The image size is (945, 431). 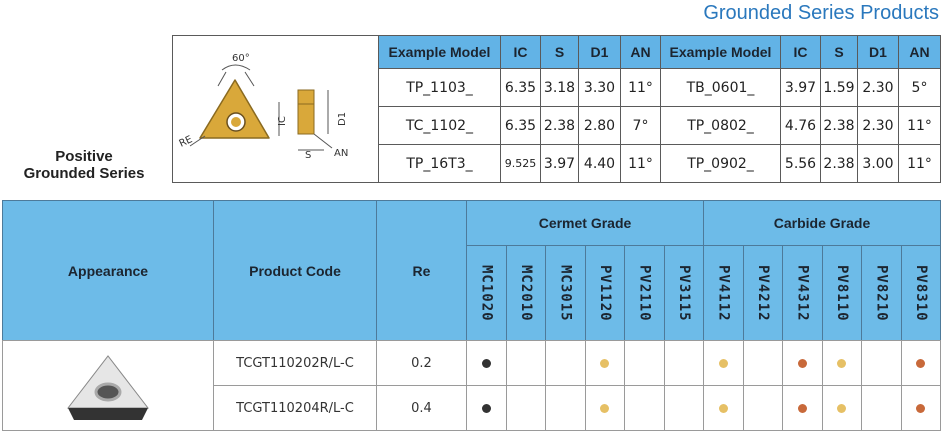 I want to click on grade-name: PV1120, so click(x=604, y=293).